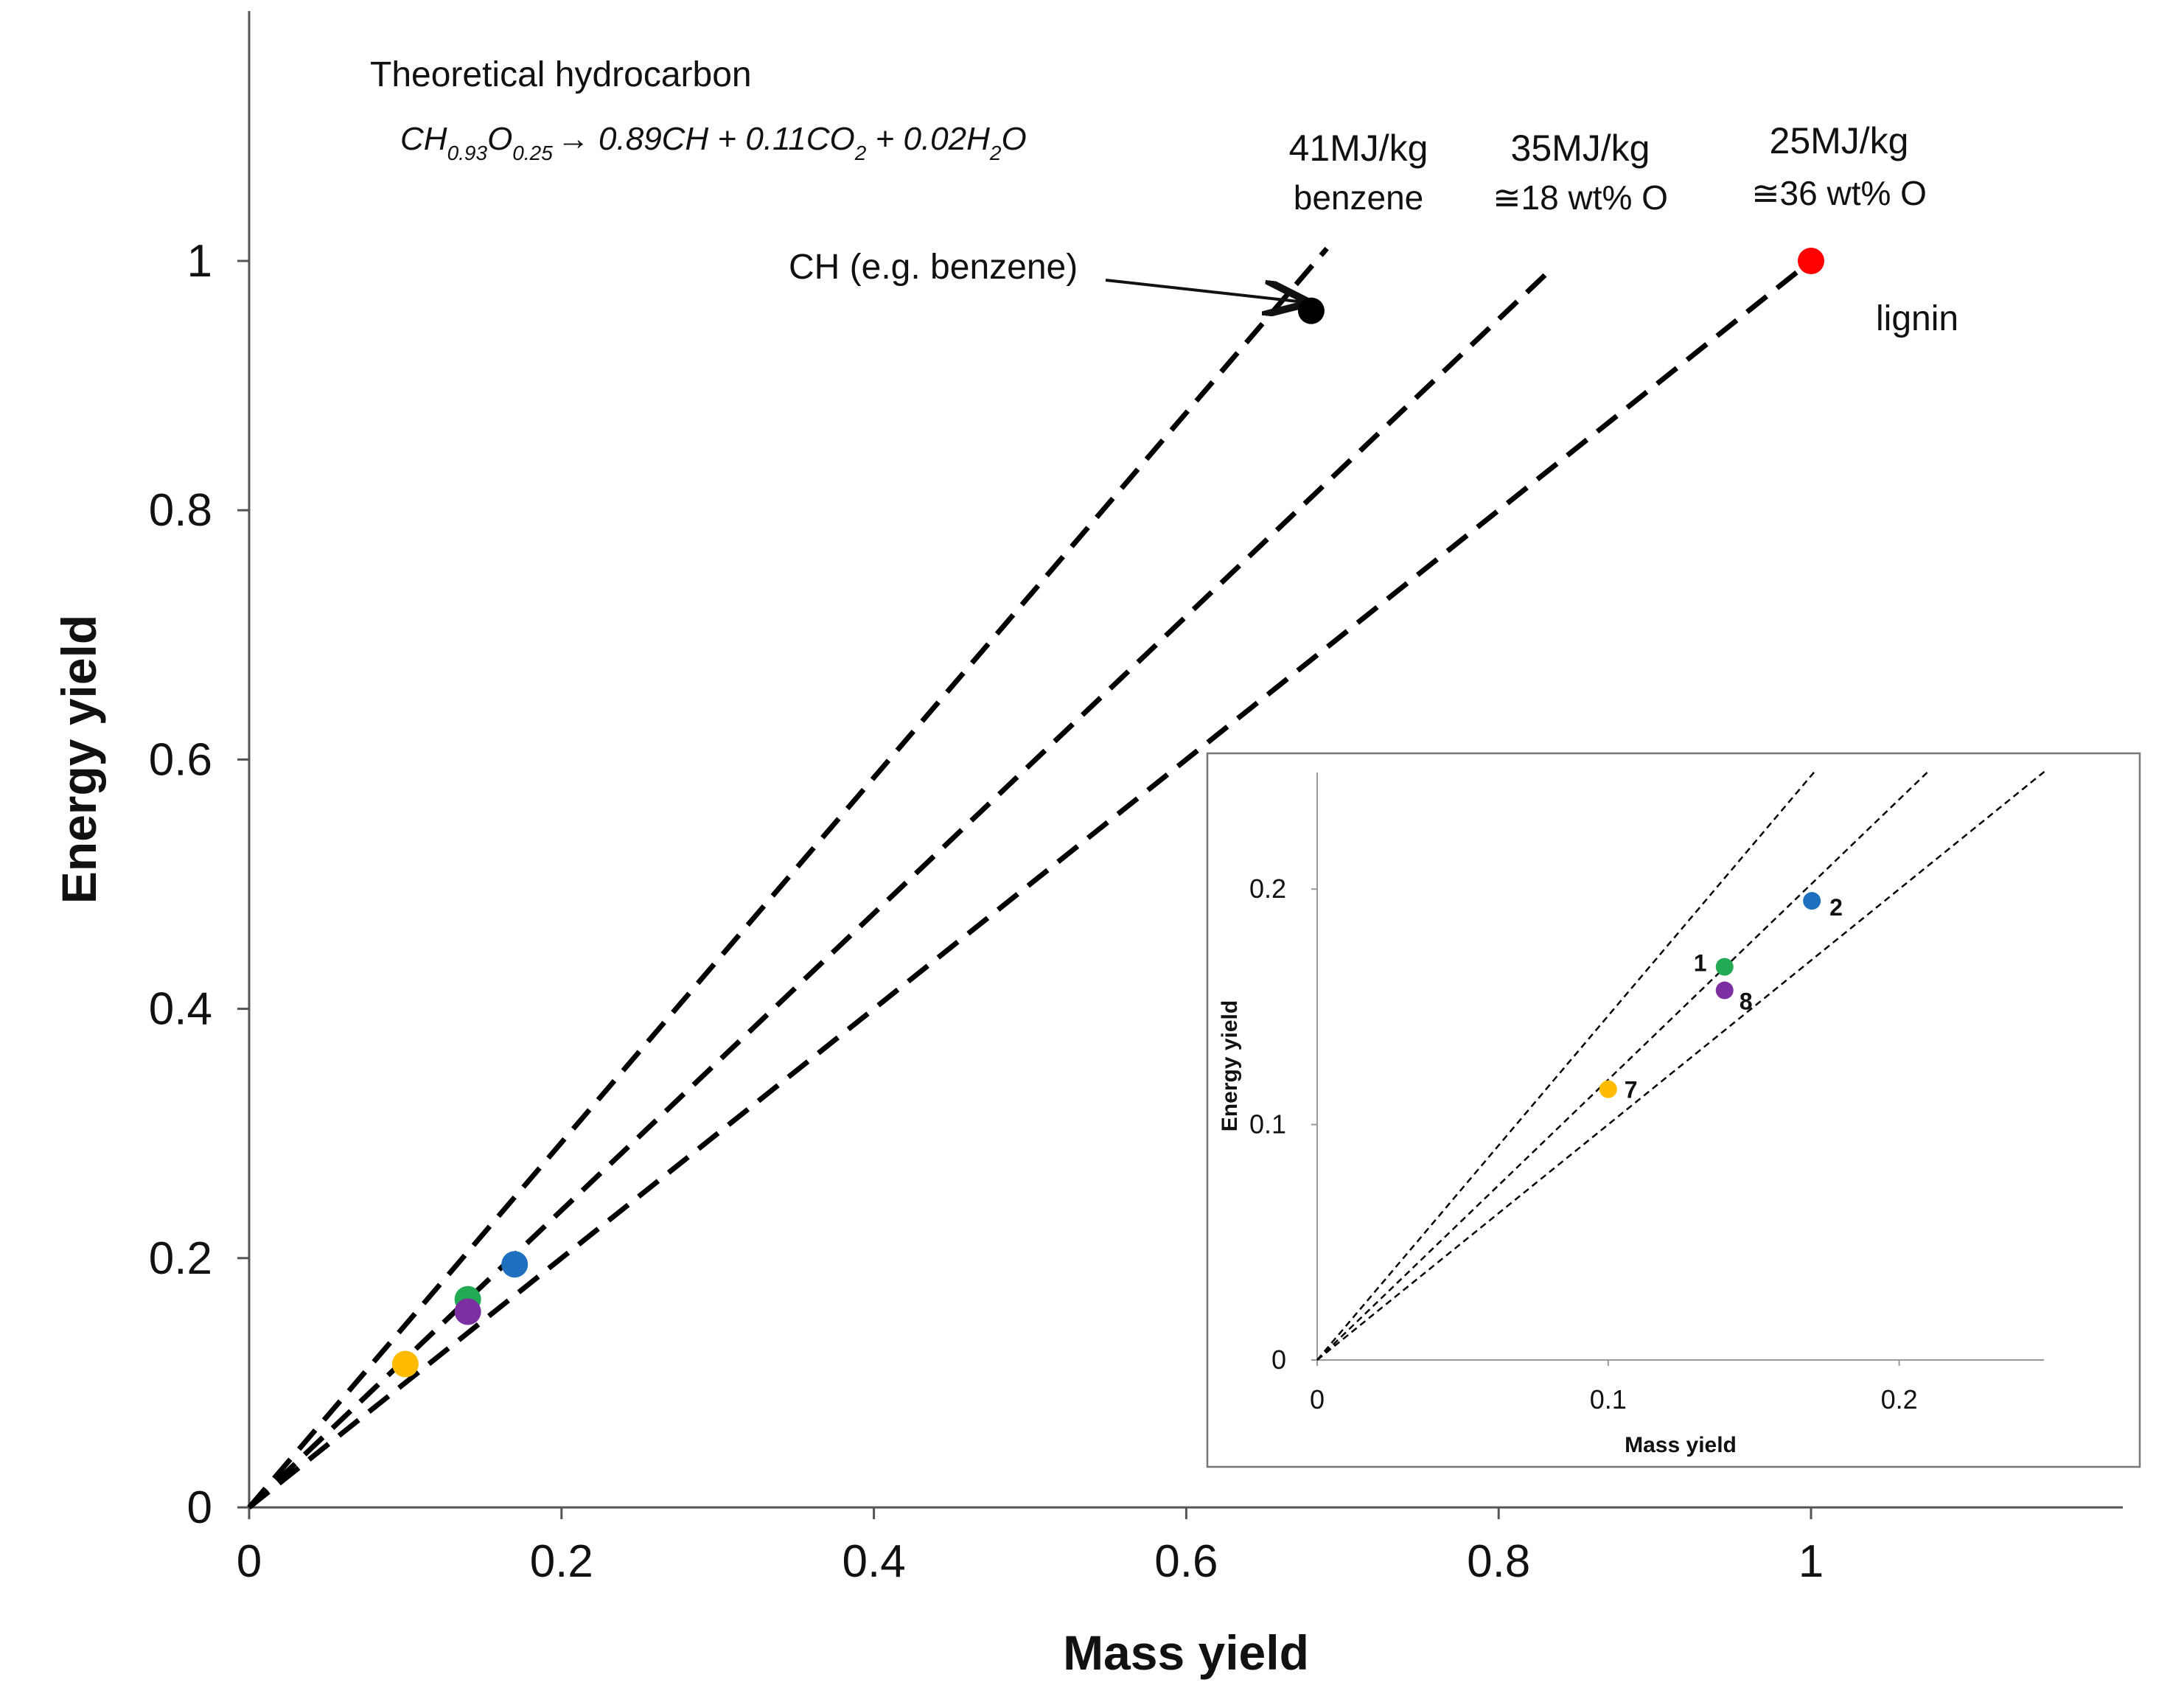 The height and width of the screenshot is (1702, 2184). Describe the element at coordinates (1358, 148) in the screenshot. I see `line-label-41: 41MJ/kg` at that location.